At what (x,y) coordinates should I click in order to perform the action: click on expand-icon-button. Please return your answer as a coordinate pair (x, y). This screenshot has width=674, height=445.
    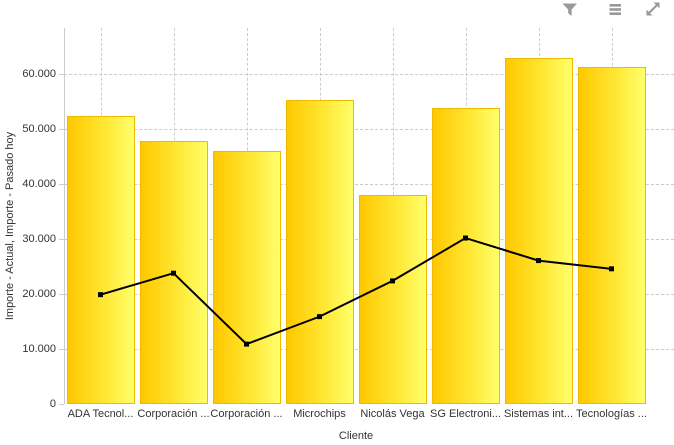
    Looking at the image, I should click on (653, 10).